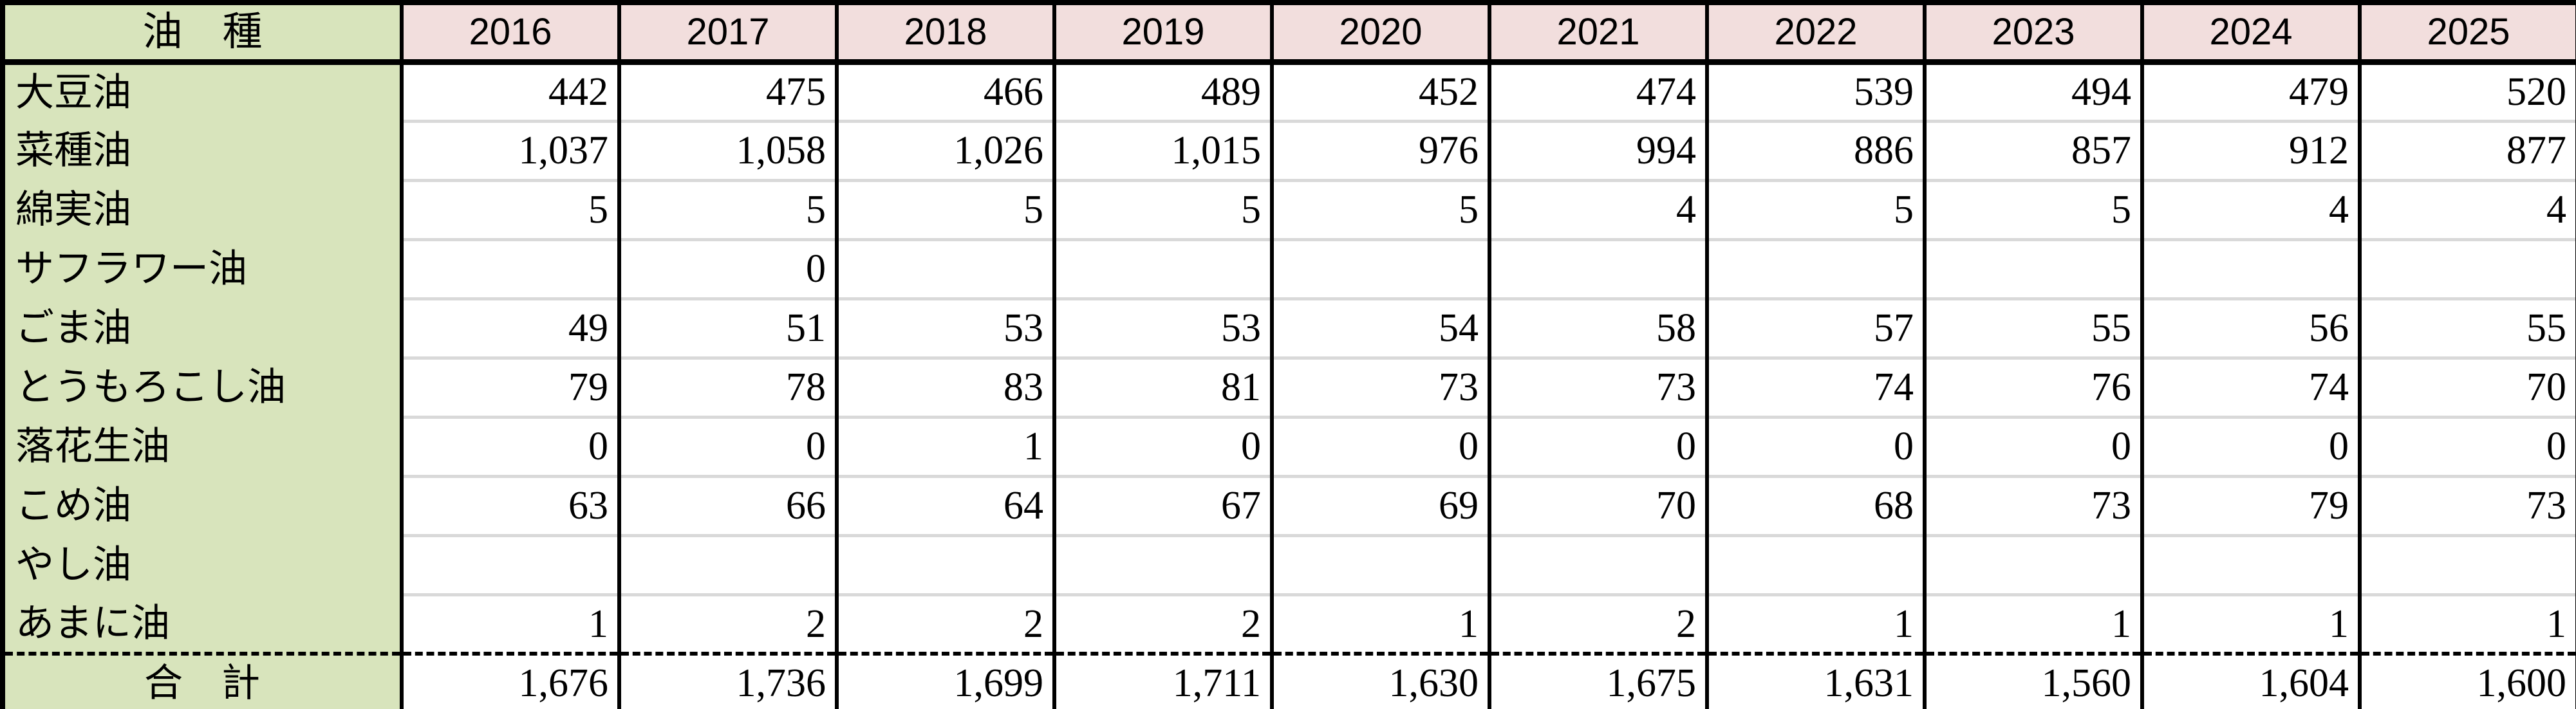 This screenshot has height=709, width=2576. What do you see at coordinates (202, 209) in the screenshot?
I see `oil-type-cell: 綿実油` at bounding box center [202, 209].